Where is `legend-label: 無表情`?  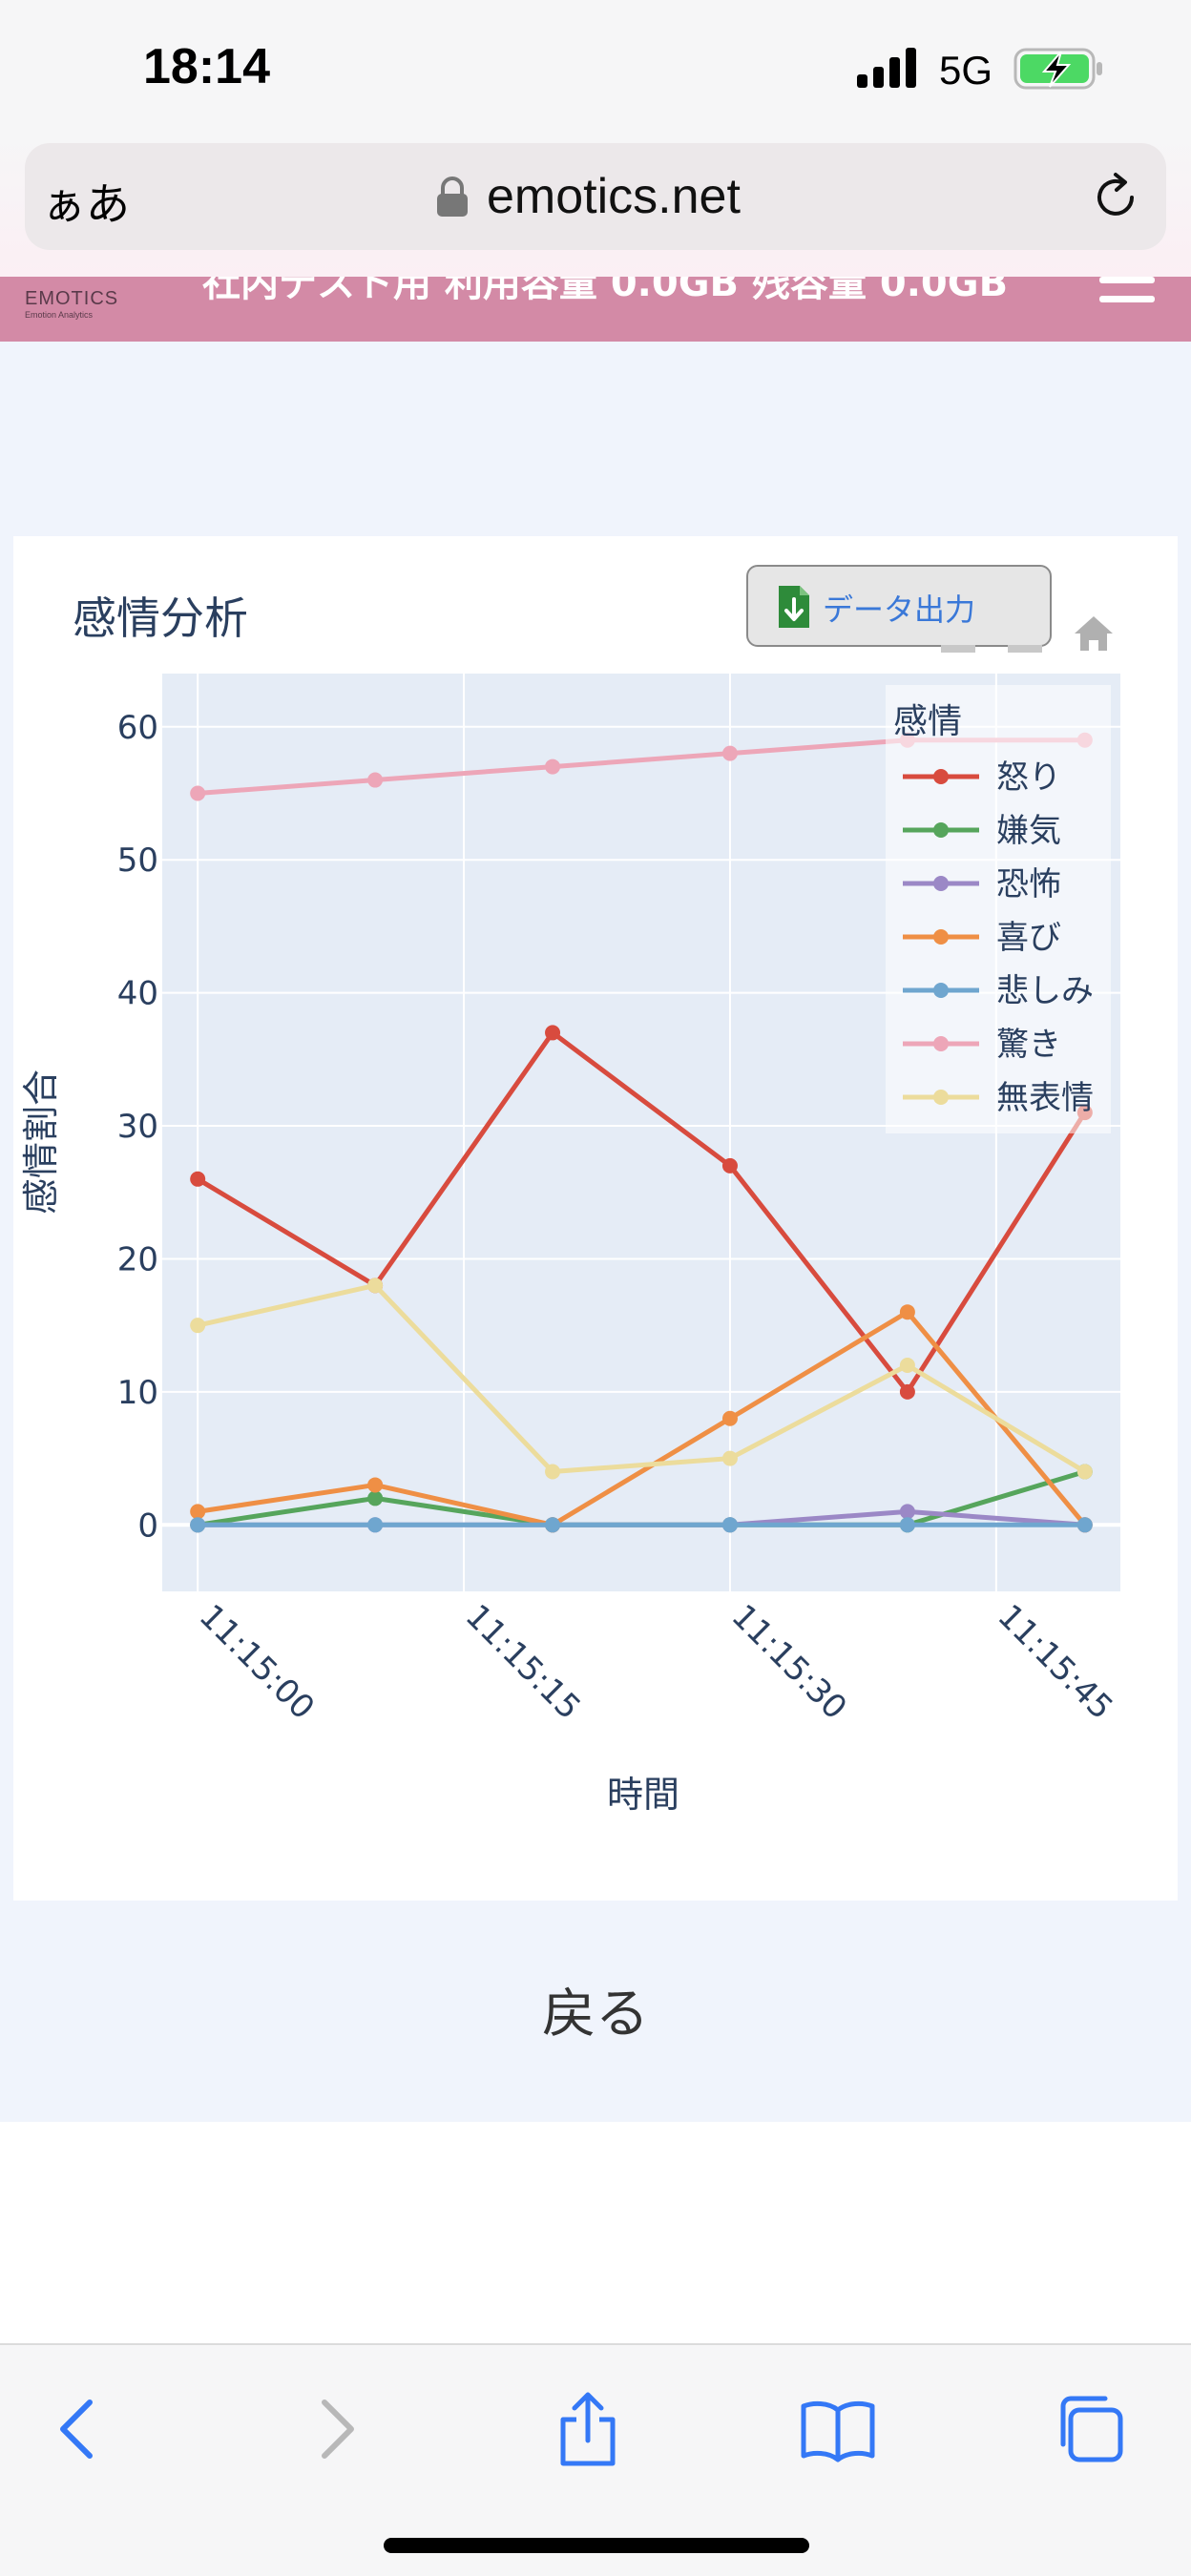 legend-label: 無表情 is located at coordinates (1045, 1098).